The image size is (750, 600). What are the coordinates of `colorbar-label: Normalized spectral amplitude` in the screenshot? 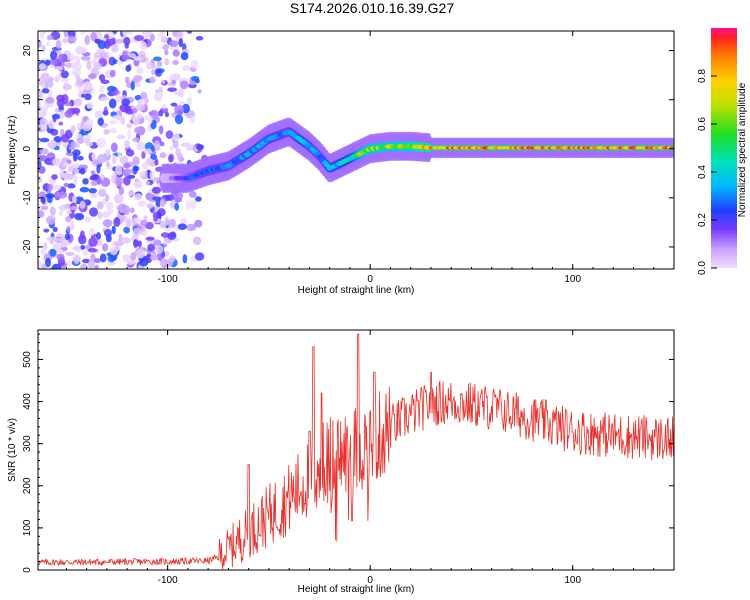 It's located at (742, 149).